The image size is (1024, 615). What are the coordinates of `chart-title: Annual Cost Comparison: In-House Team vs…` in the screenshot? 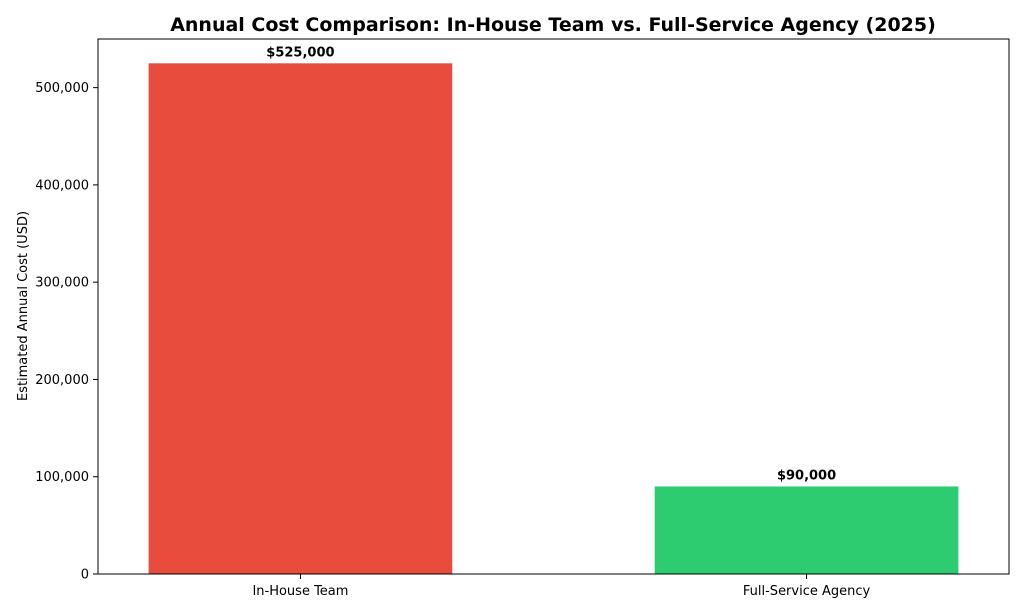 It's located at (553, 25).